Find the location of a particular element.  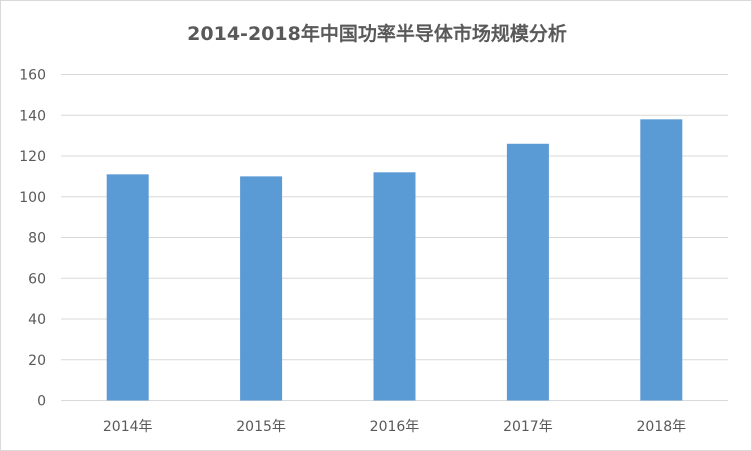

bar-2016年 is located at coordinates (394, 286).